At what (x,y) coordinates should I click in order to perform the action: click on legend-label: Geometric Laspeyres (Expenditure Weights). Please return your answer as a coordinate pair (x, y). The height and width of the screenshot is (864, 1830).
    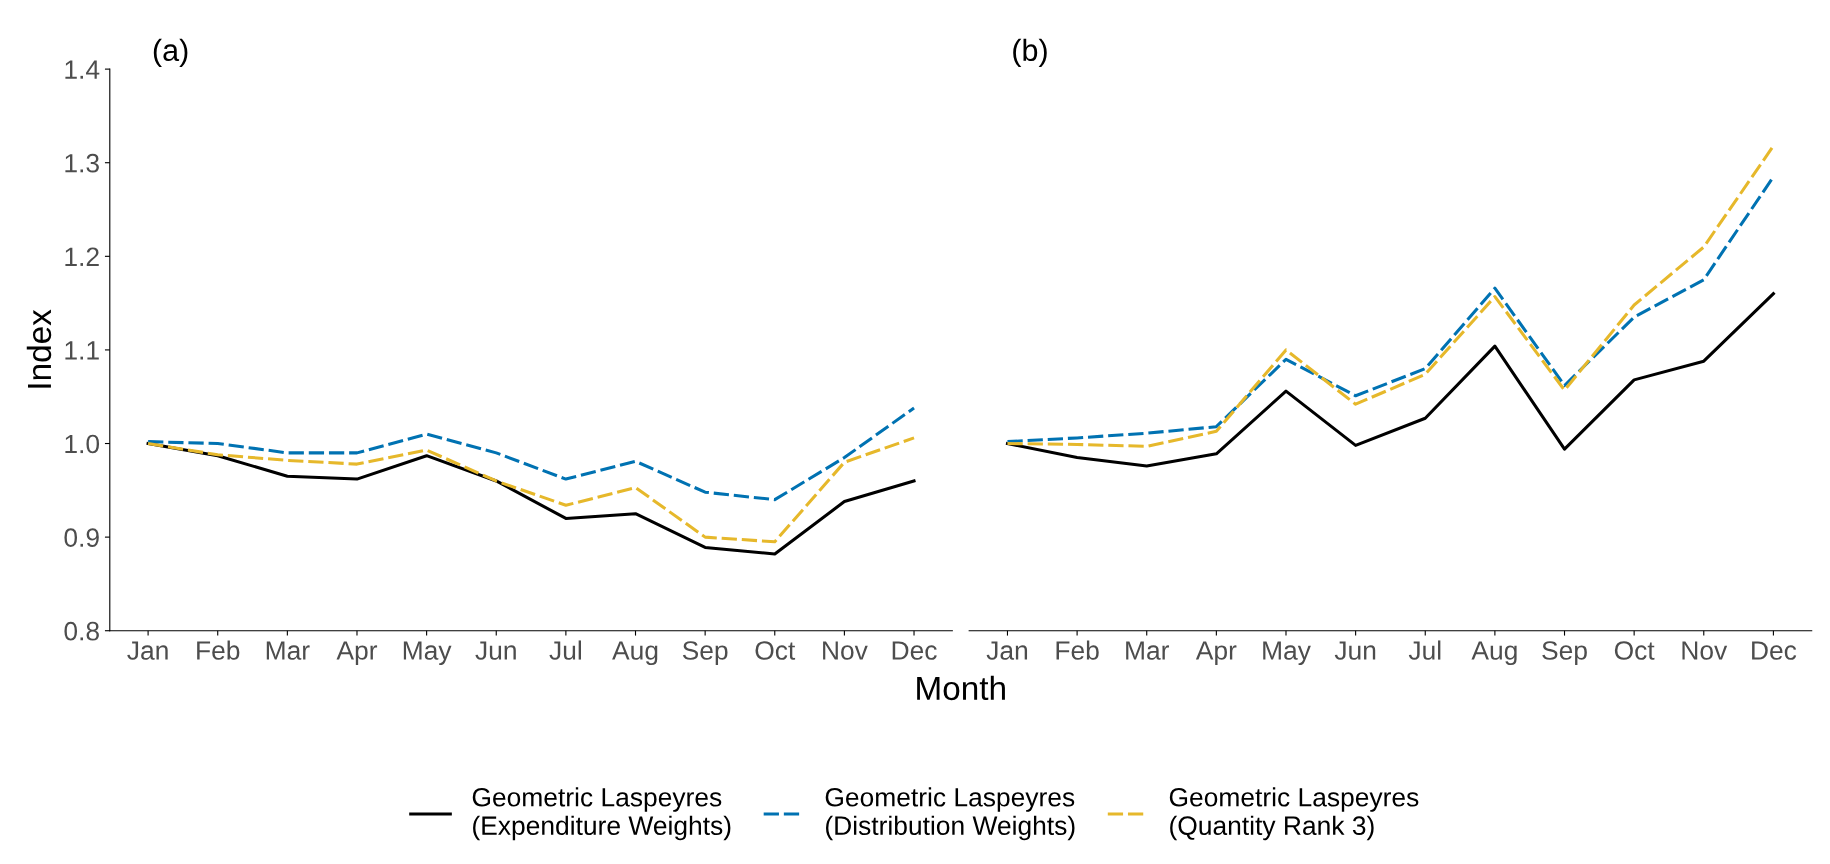
    Looking at the image, I should click on (601, 814).